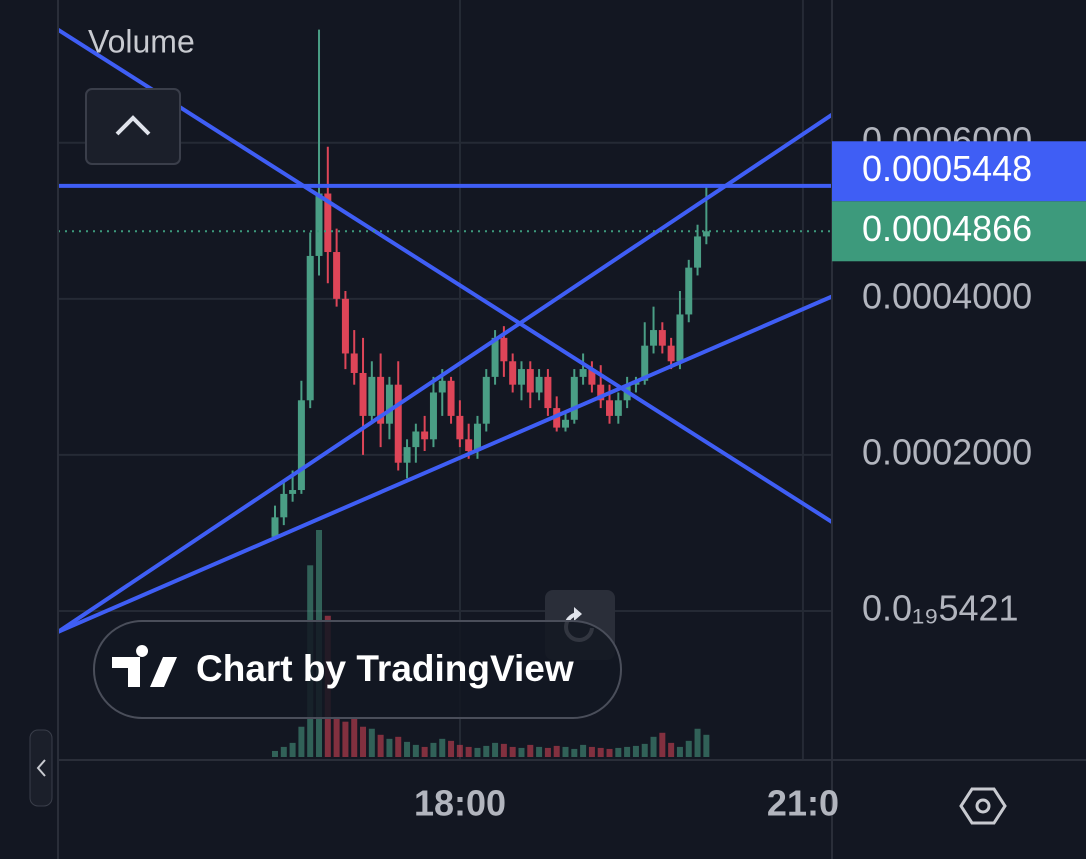 This screenshot has height=859, width=1086. I want to click on settings-icon, so click(983, 806).